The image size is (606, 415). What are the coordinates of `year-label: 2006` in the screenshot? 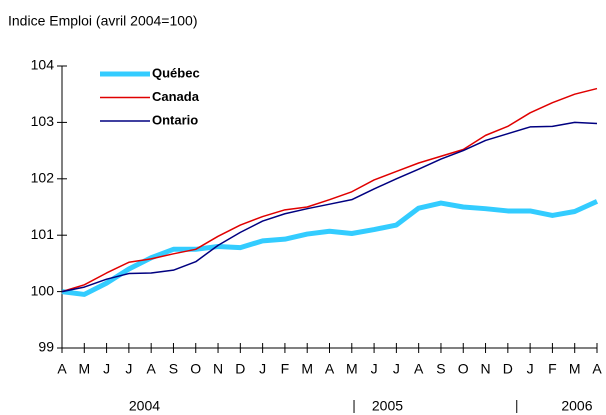 It's located at (576, 406).